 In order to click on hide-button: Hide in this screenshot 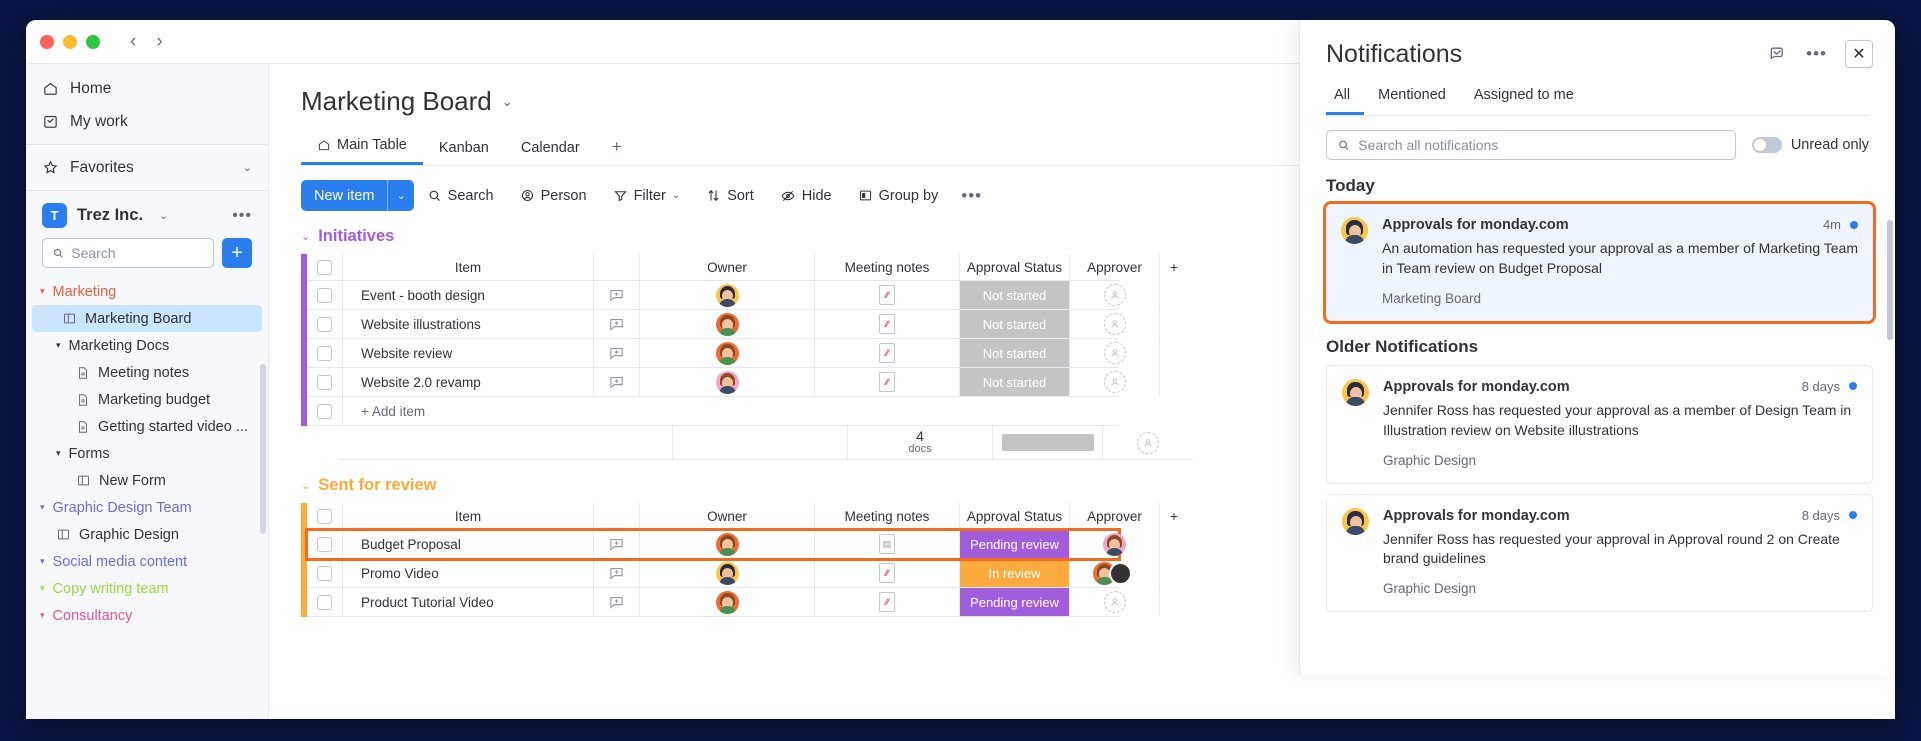, I will do `click(806, 195)`.